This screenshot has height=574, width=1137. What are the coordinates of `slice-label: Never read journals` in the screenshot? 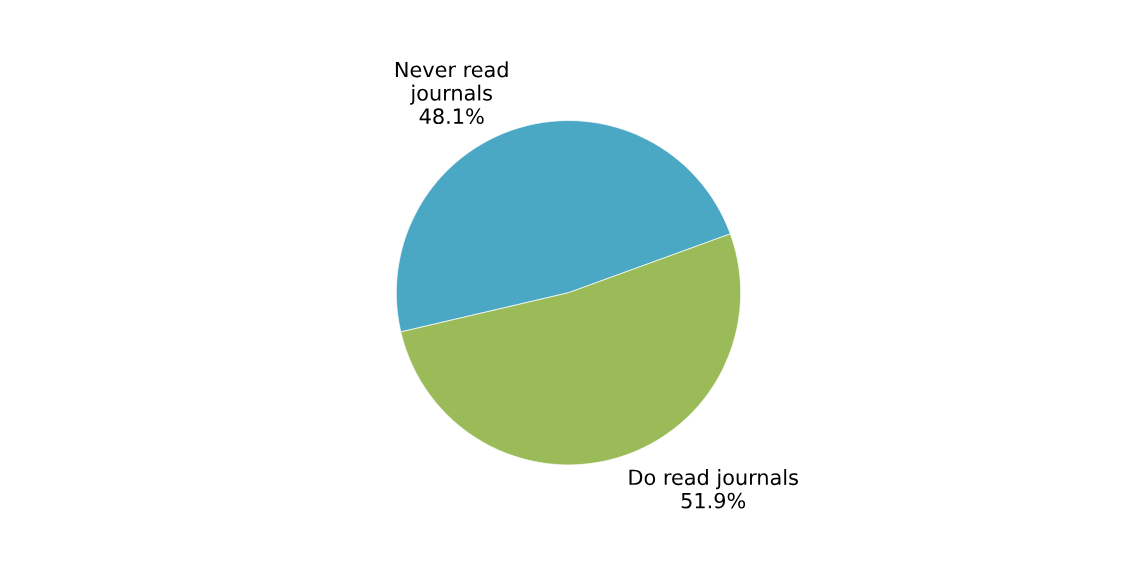 It's located at (451, 83).